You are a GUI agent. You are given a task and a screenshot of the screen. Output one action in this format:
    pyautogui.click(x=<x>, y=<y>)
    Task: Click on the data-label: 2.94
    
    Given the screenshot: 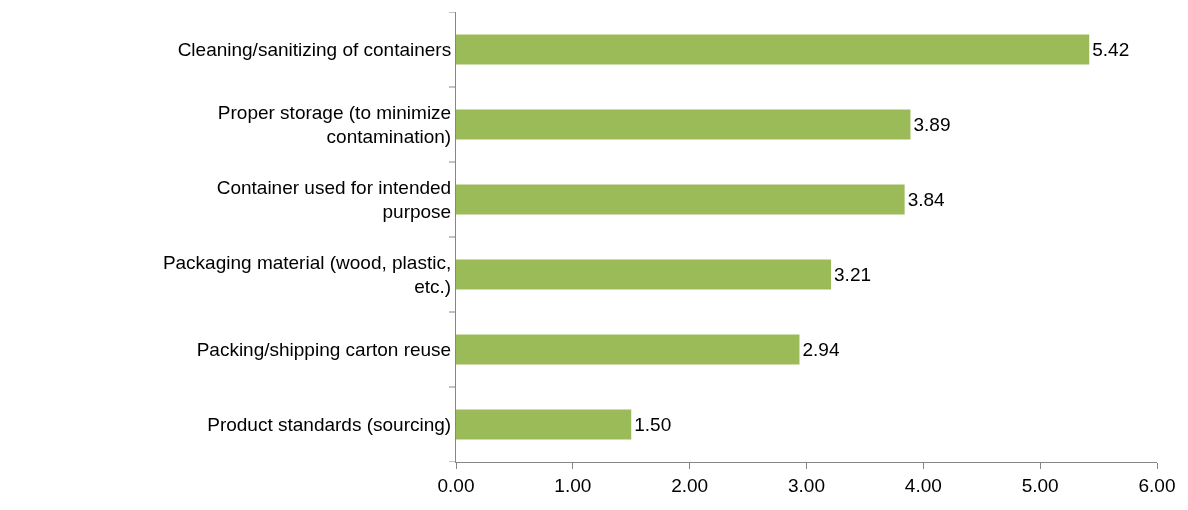 What is the action you would take?
    pyautogui.click(x=821, y=349)
    